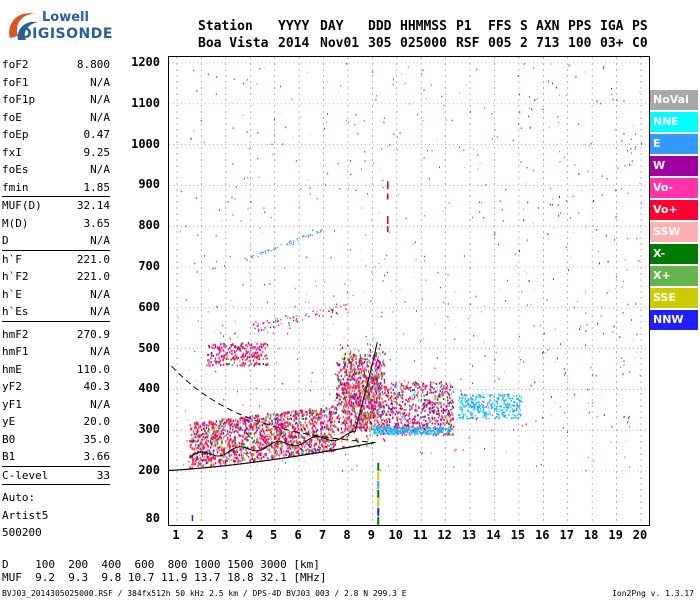 This screenshot has width=700, height=600. I want to click on param-row: B0 35.0, so click(56, 440).